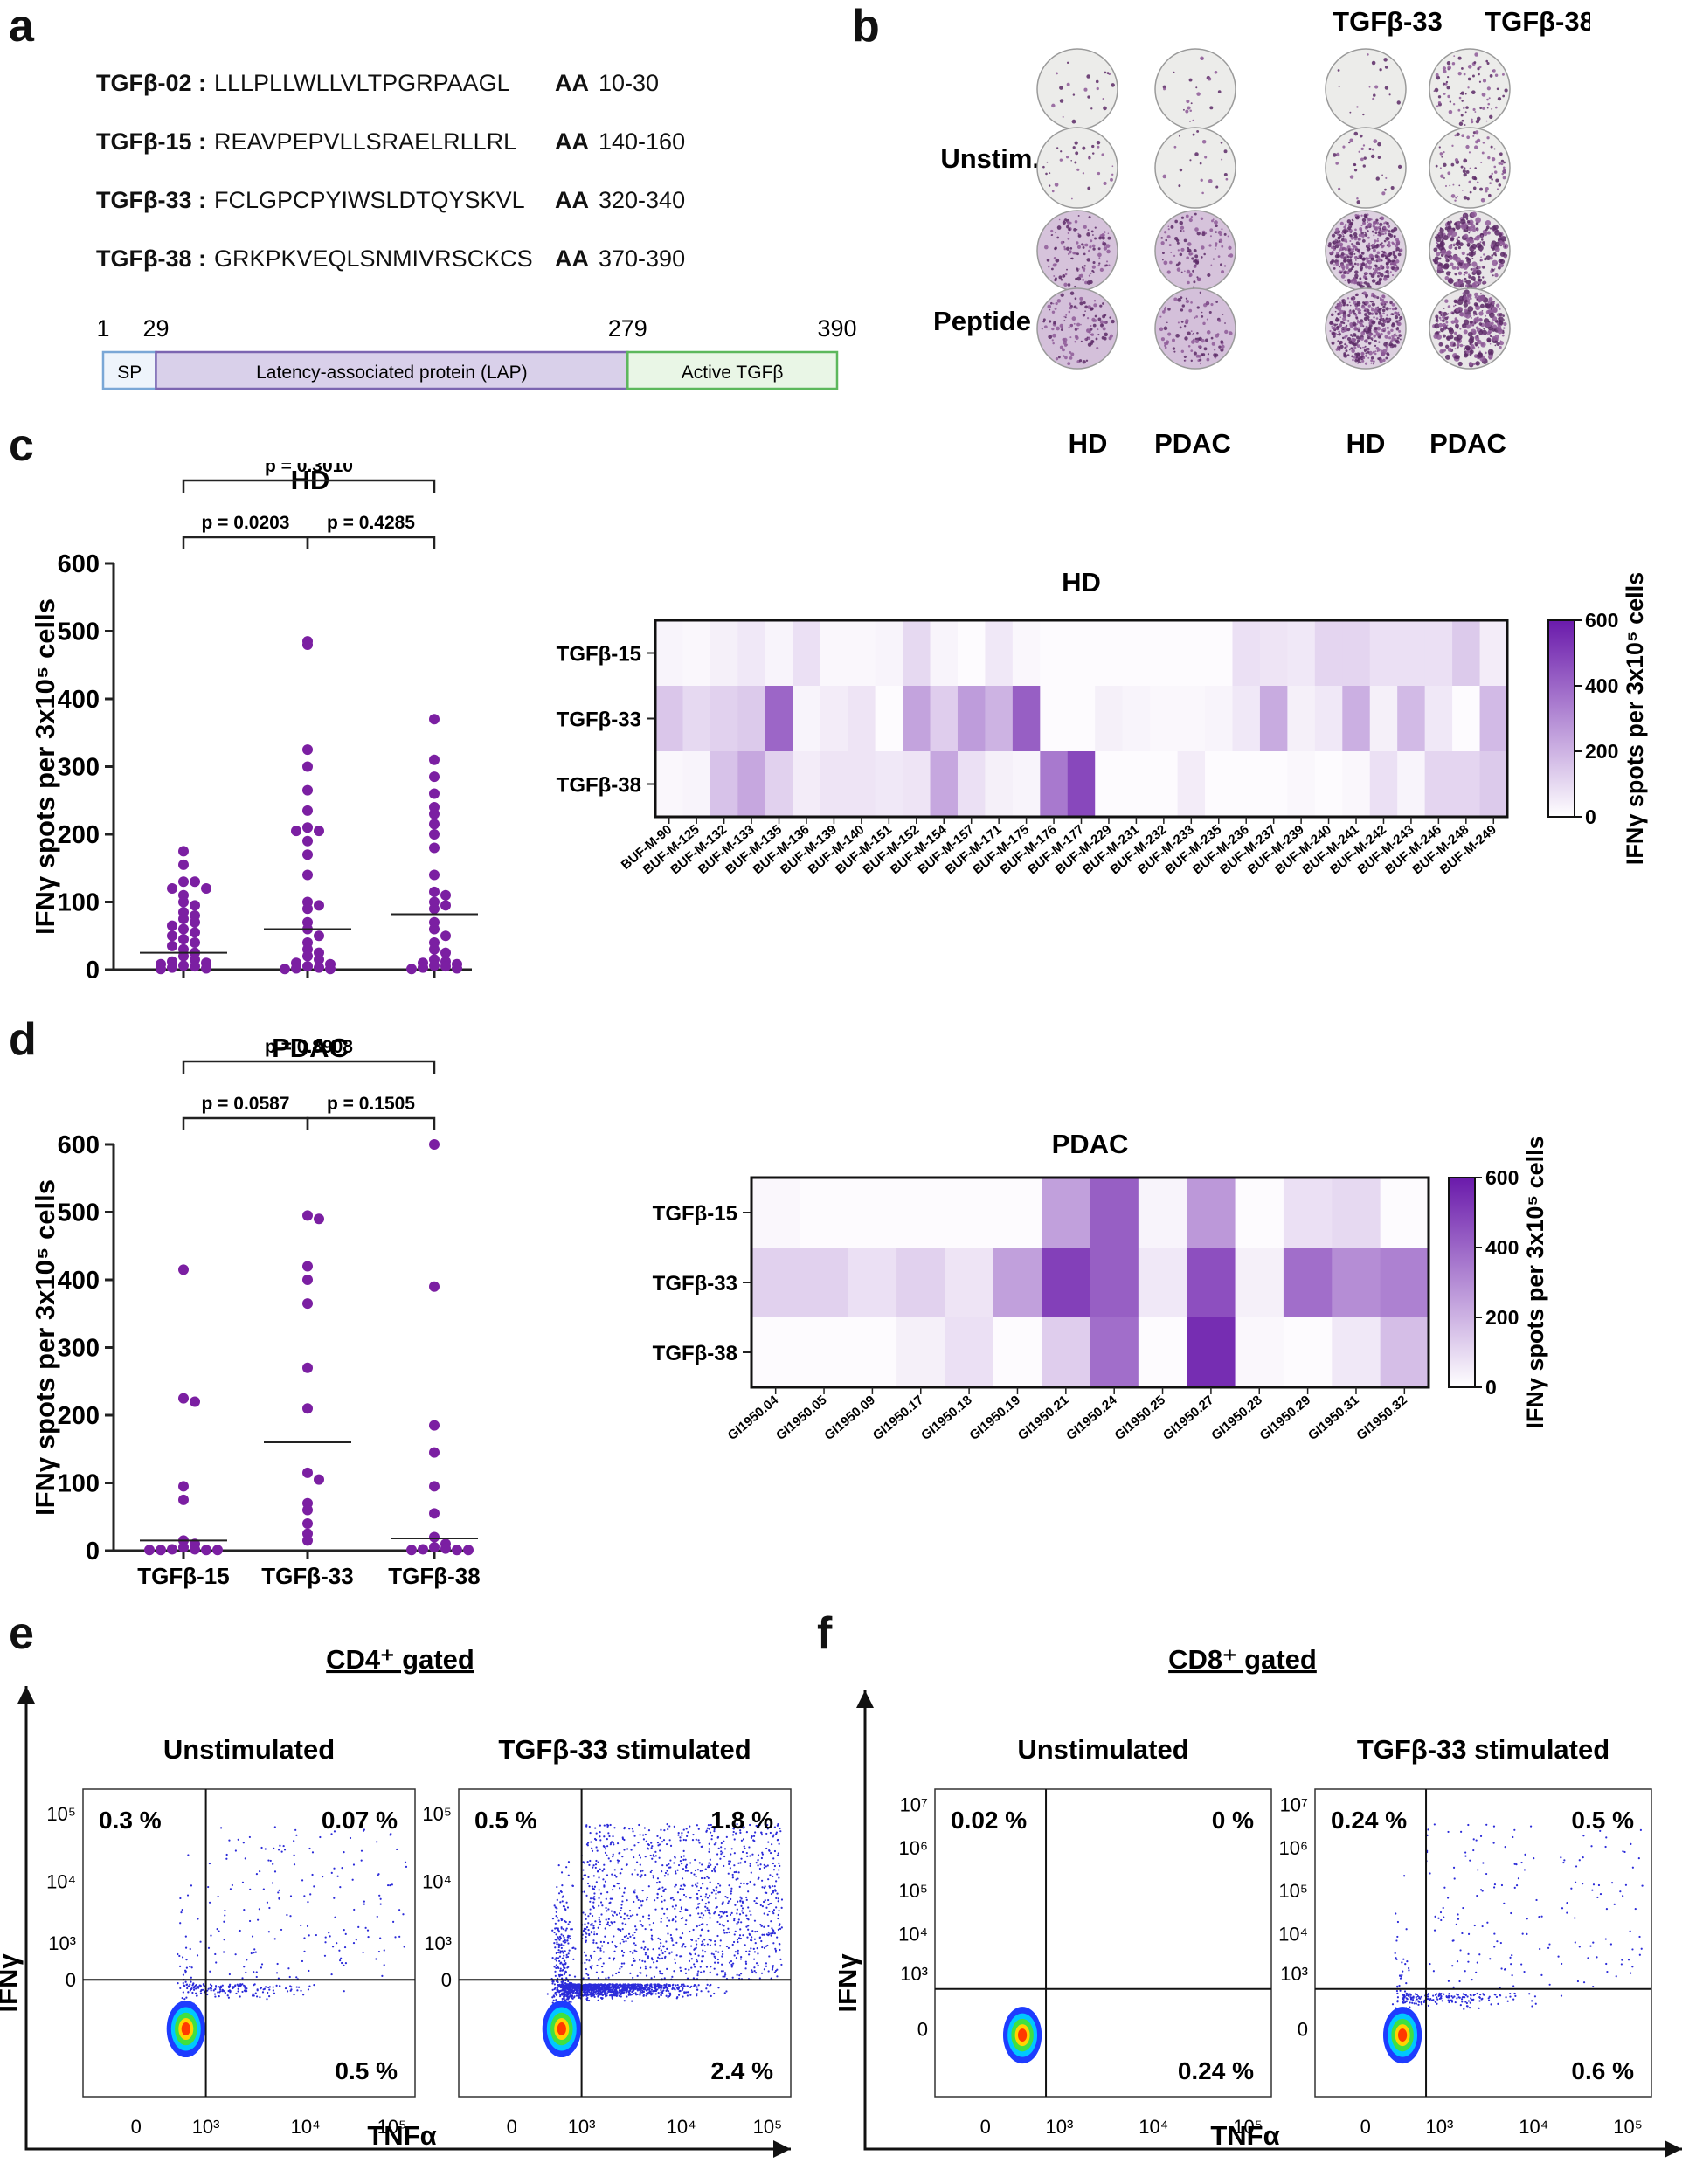 Image resolution: width=1689 pixels, height=2184 pixels. Describe the element at coordinates (625, 1943) in the screenshot. I see `flow-plot-frame` at that location.